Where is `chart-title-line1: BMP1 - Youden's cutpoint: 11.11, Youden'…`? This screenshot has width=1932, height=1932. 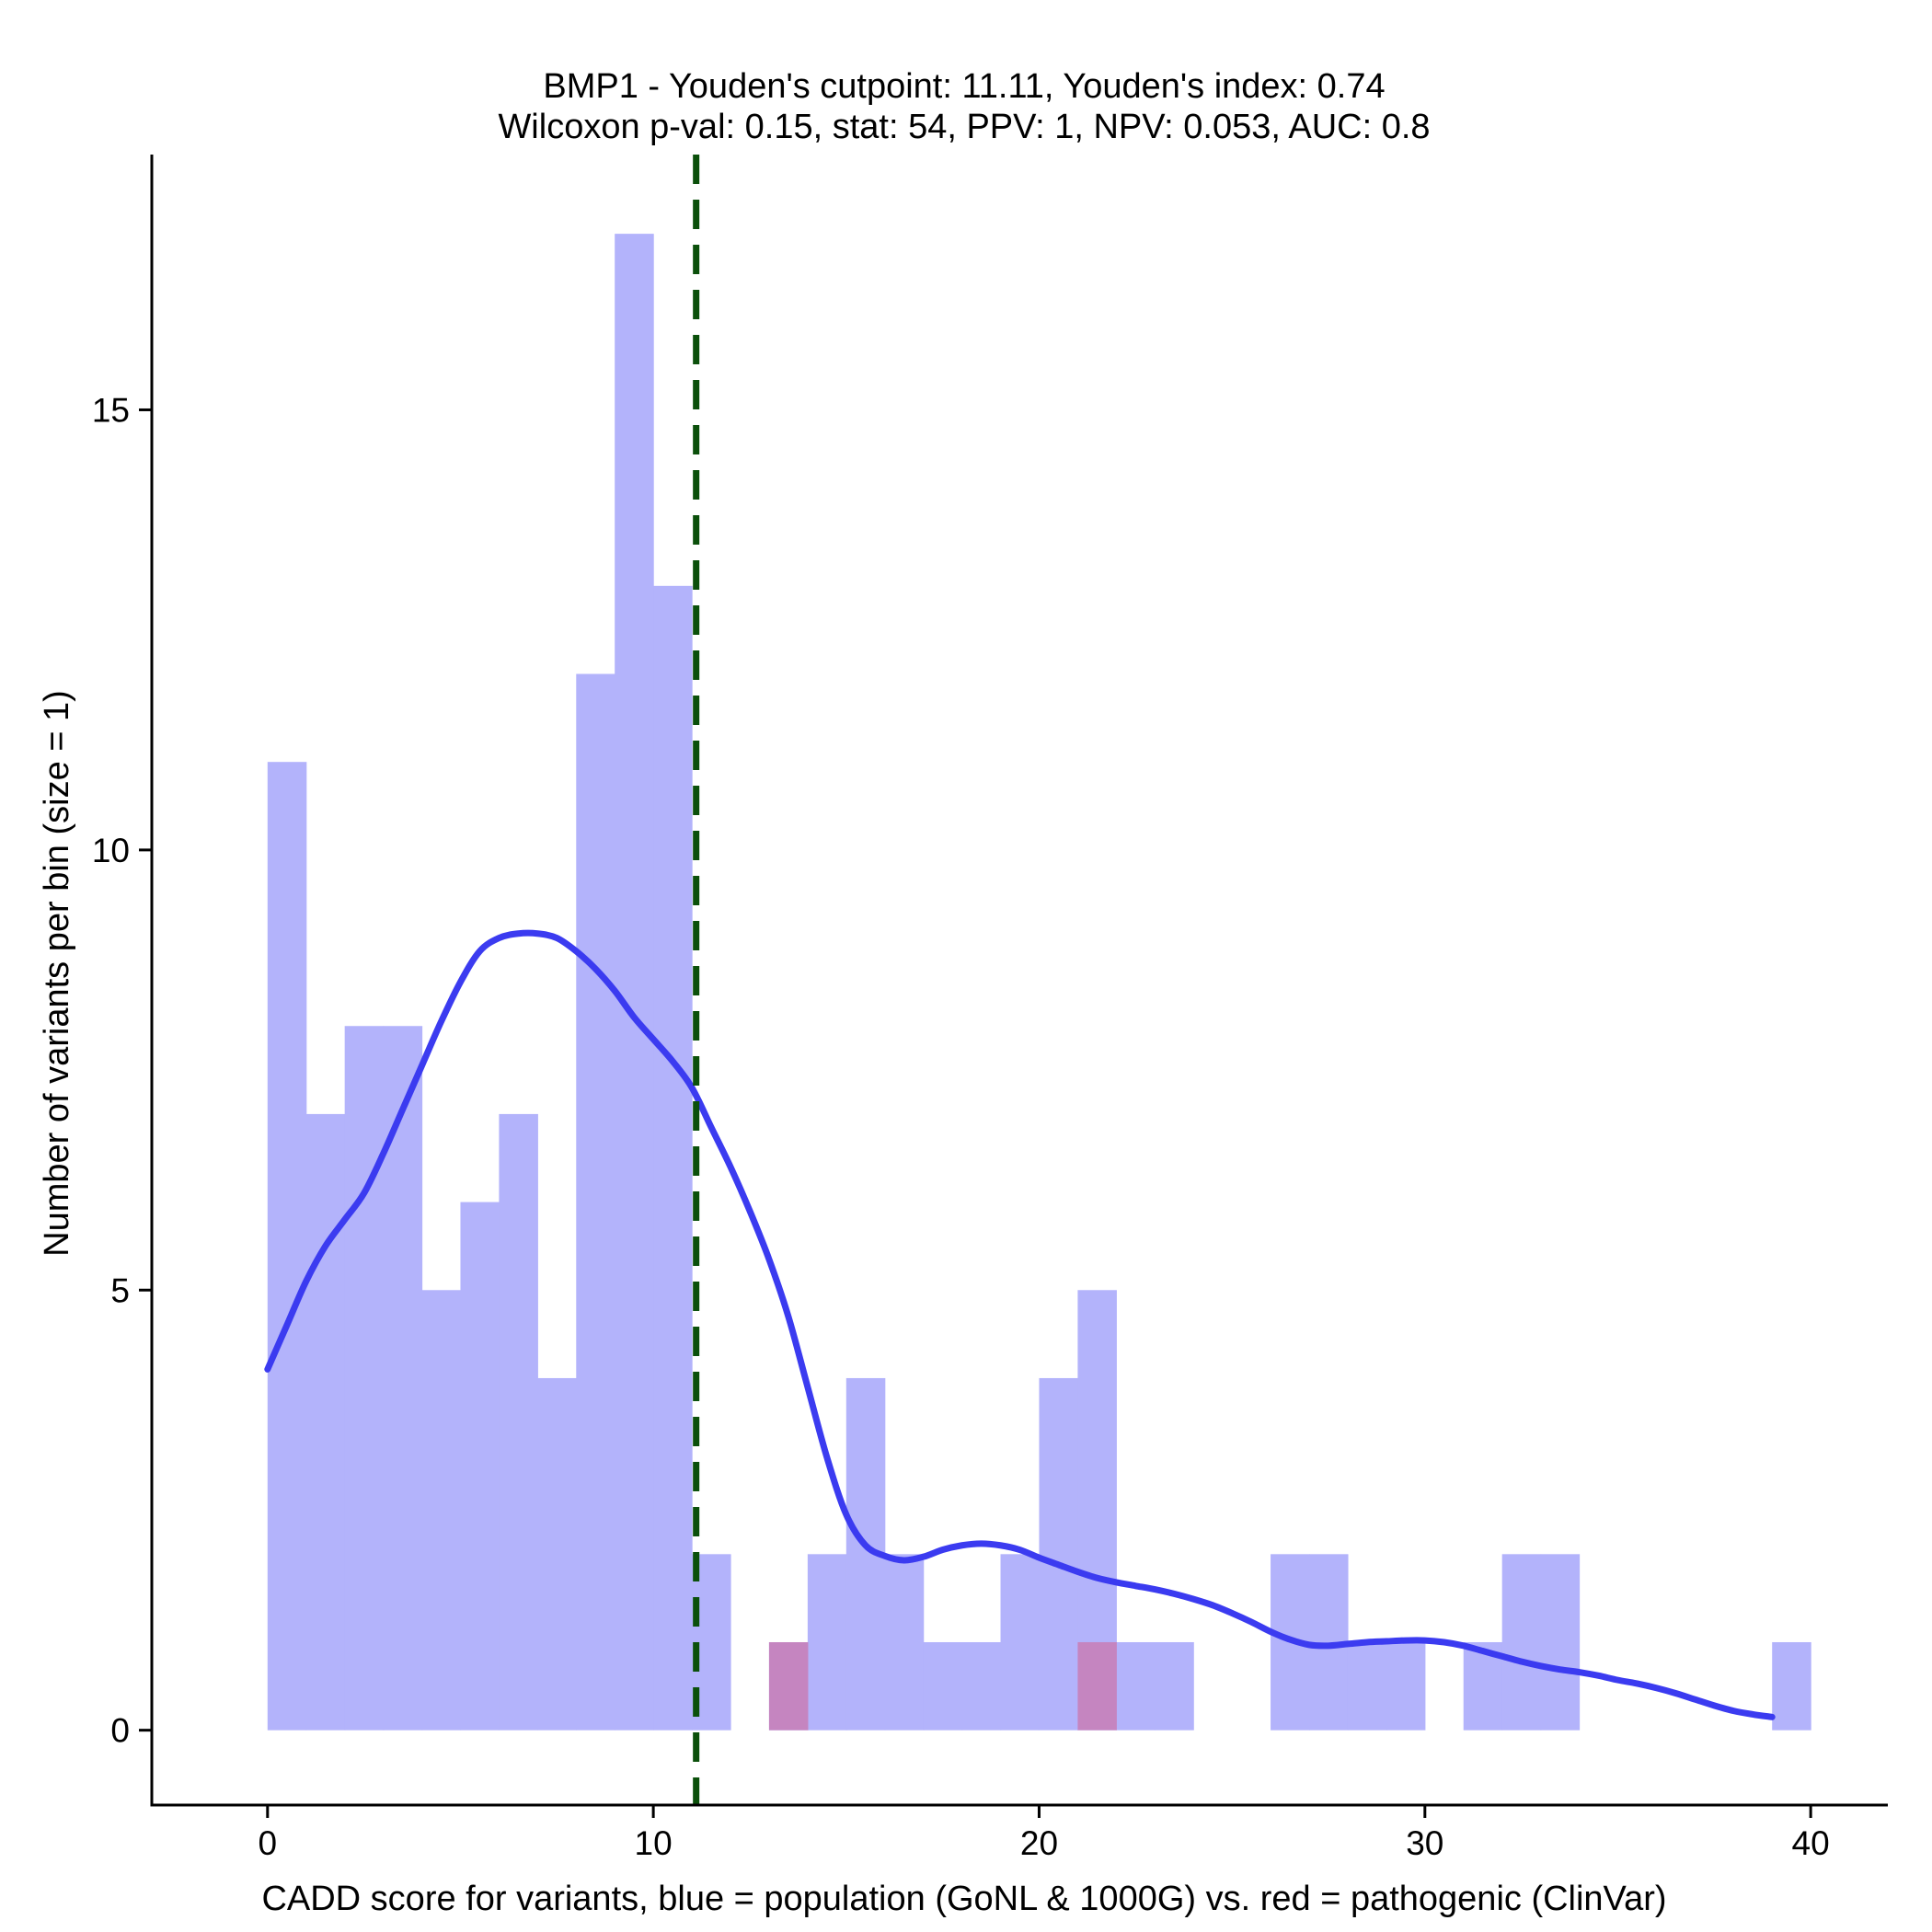
chart-title-line1: BMP1 - Youden's cutpoint: 11.11, Youden'… is located at coordinates (964, 86).